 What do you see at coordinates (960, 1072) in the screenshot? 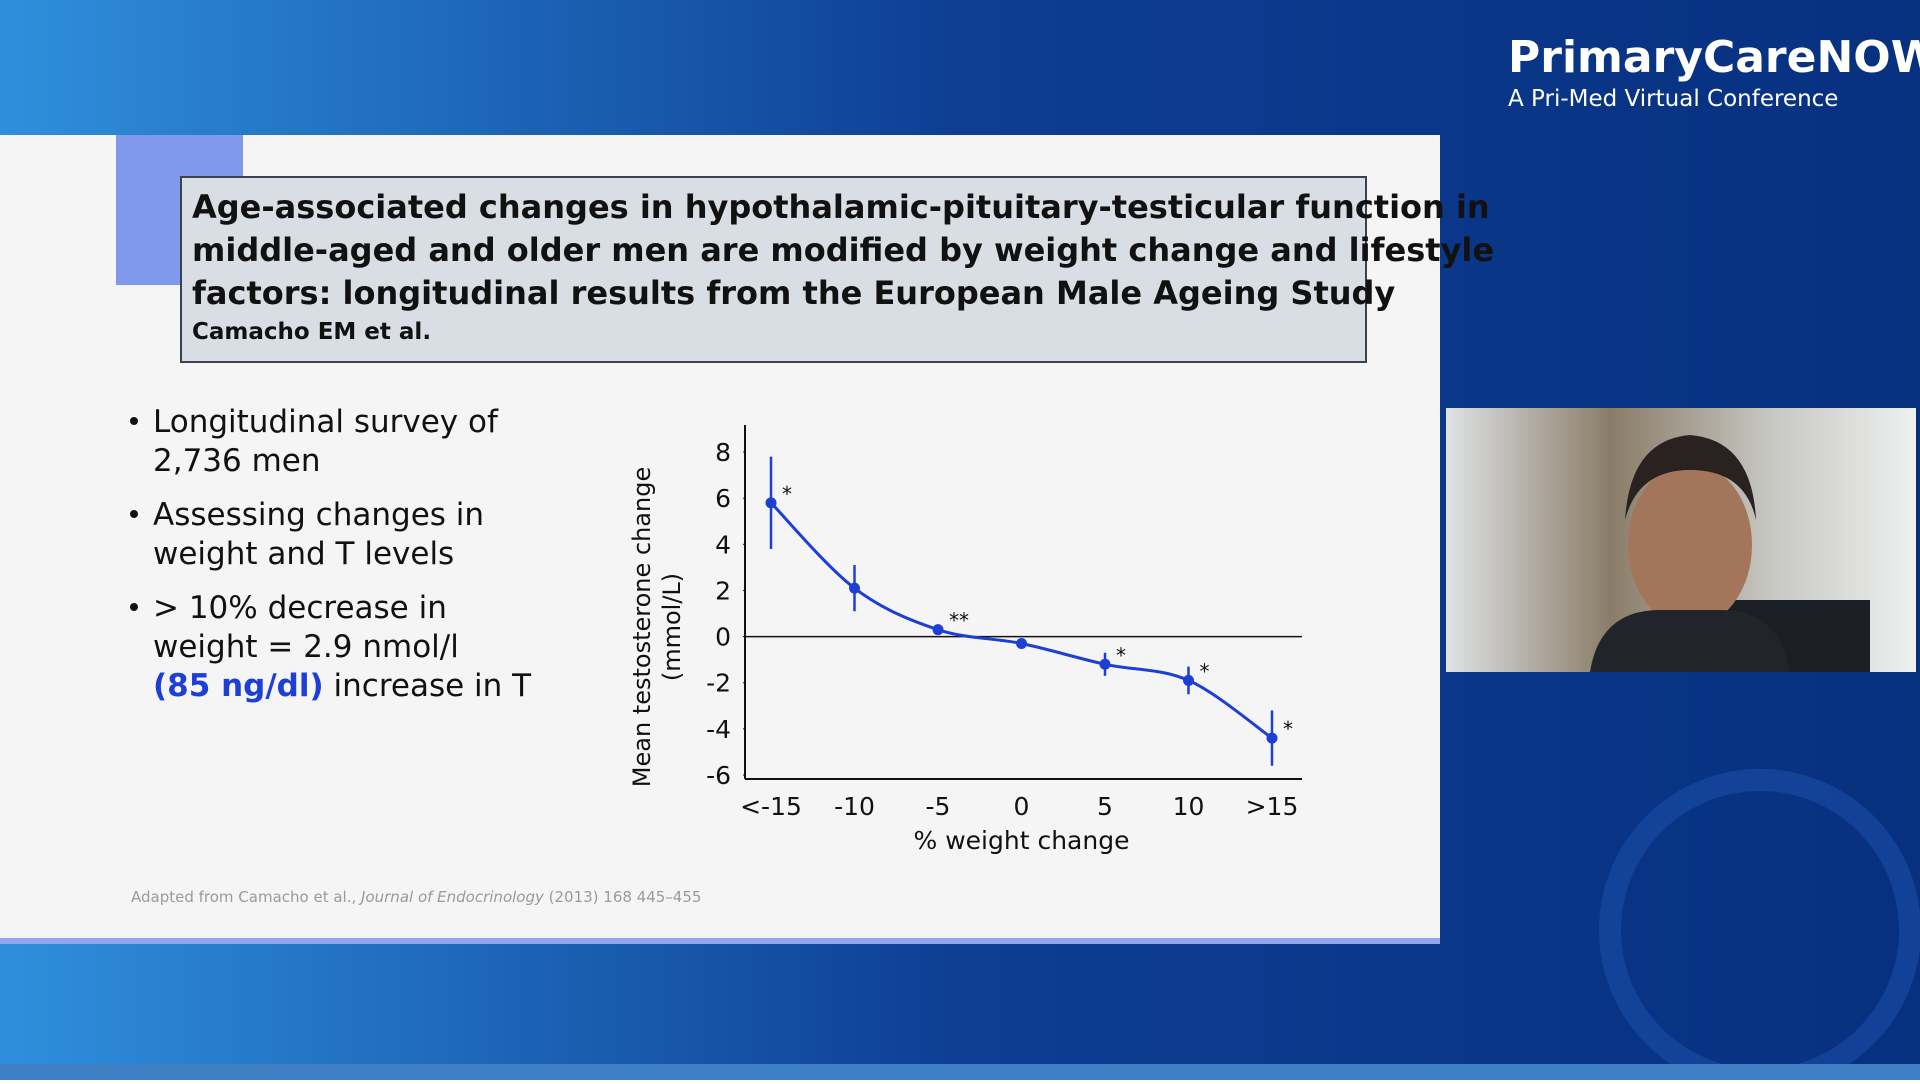
I see `progress-bar` at bounding box center [960, 1072].